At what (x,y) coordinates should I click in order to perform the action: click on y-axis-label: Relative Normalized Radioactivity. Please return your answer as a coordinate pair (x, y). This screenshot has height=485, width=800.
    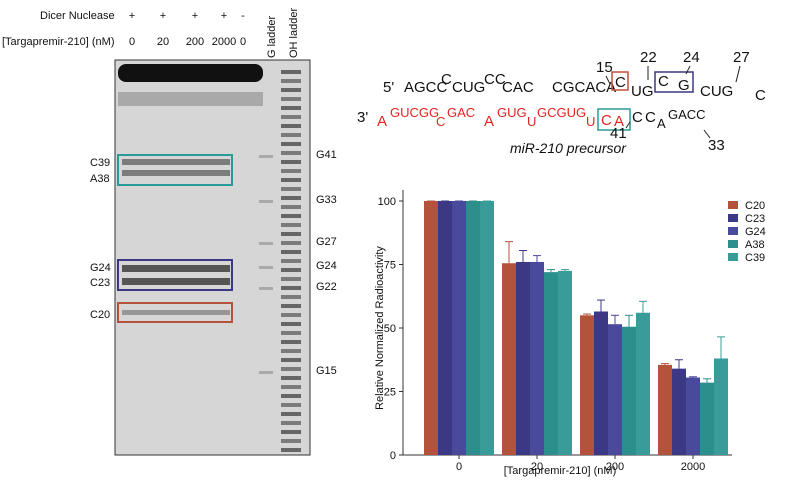
    Looking at the image, I should click on (380, 328).